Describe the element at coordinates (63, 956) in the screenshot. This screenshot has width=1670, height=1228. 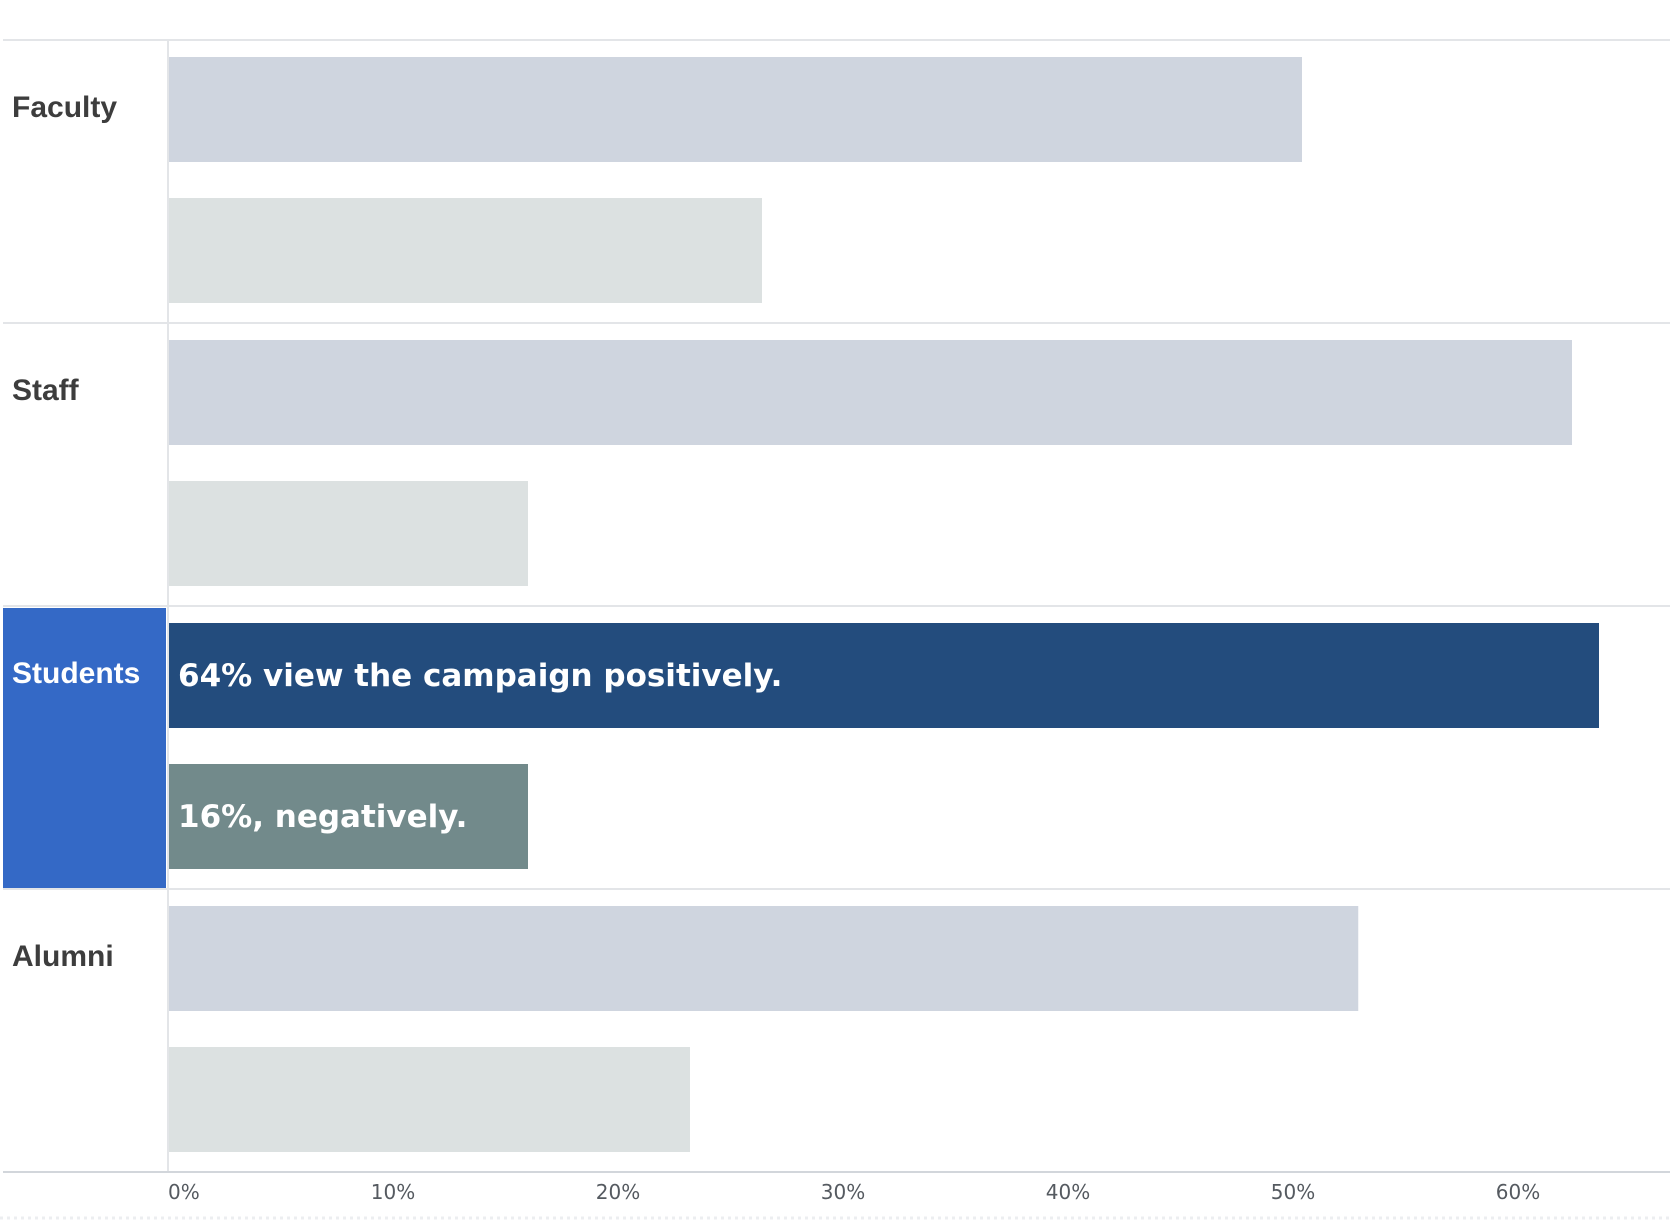
I see `category-label-alumni: Alumni` at that location.